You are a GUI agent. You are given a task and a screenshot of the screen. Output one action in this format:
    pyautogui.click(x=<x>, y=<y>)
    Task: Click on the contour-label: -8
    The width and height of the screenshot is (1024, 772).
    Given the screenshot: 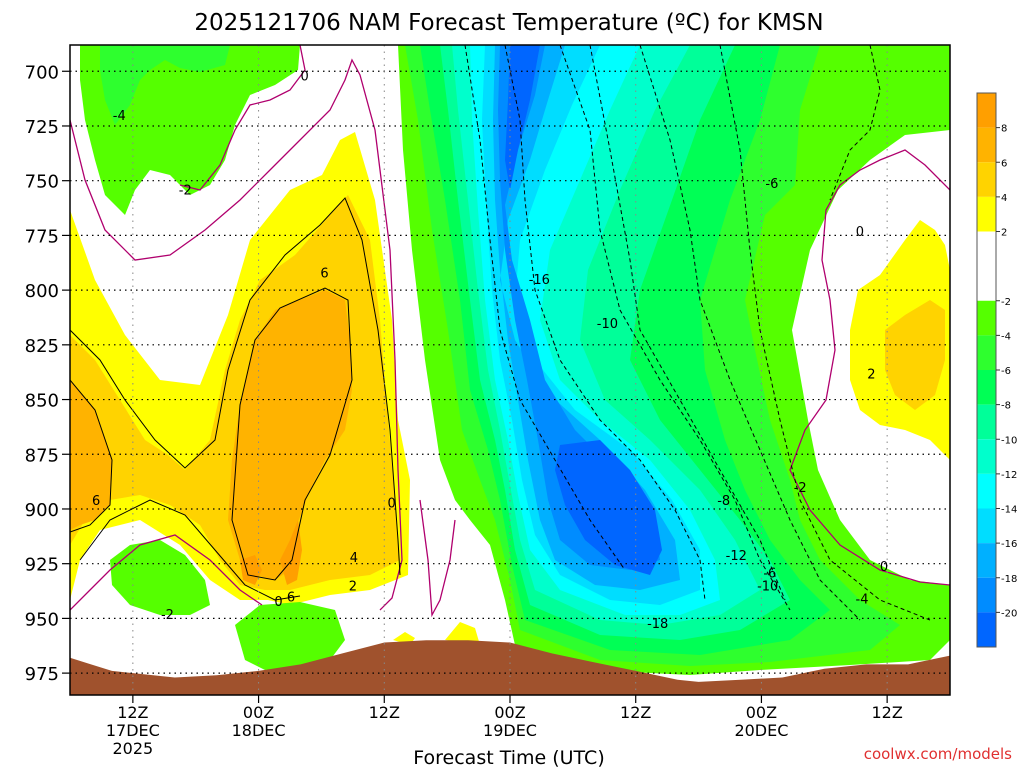 What is the action you would take?
    pyautogui.click(x=723, y=501)
    